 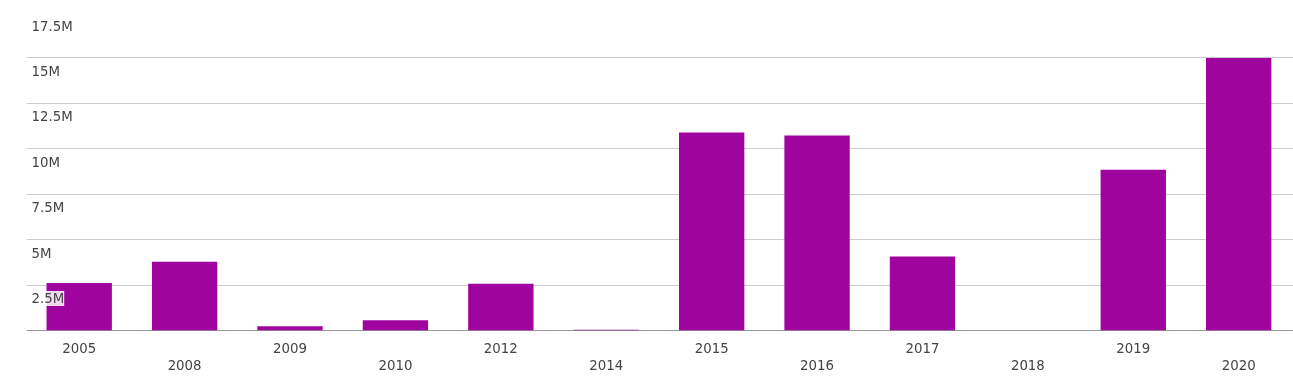 I want to click on x-tick-label: 2016, so click(x=817, y=365).